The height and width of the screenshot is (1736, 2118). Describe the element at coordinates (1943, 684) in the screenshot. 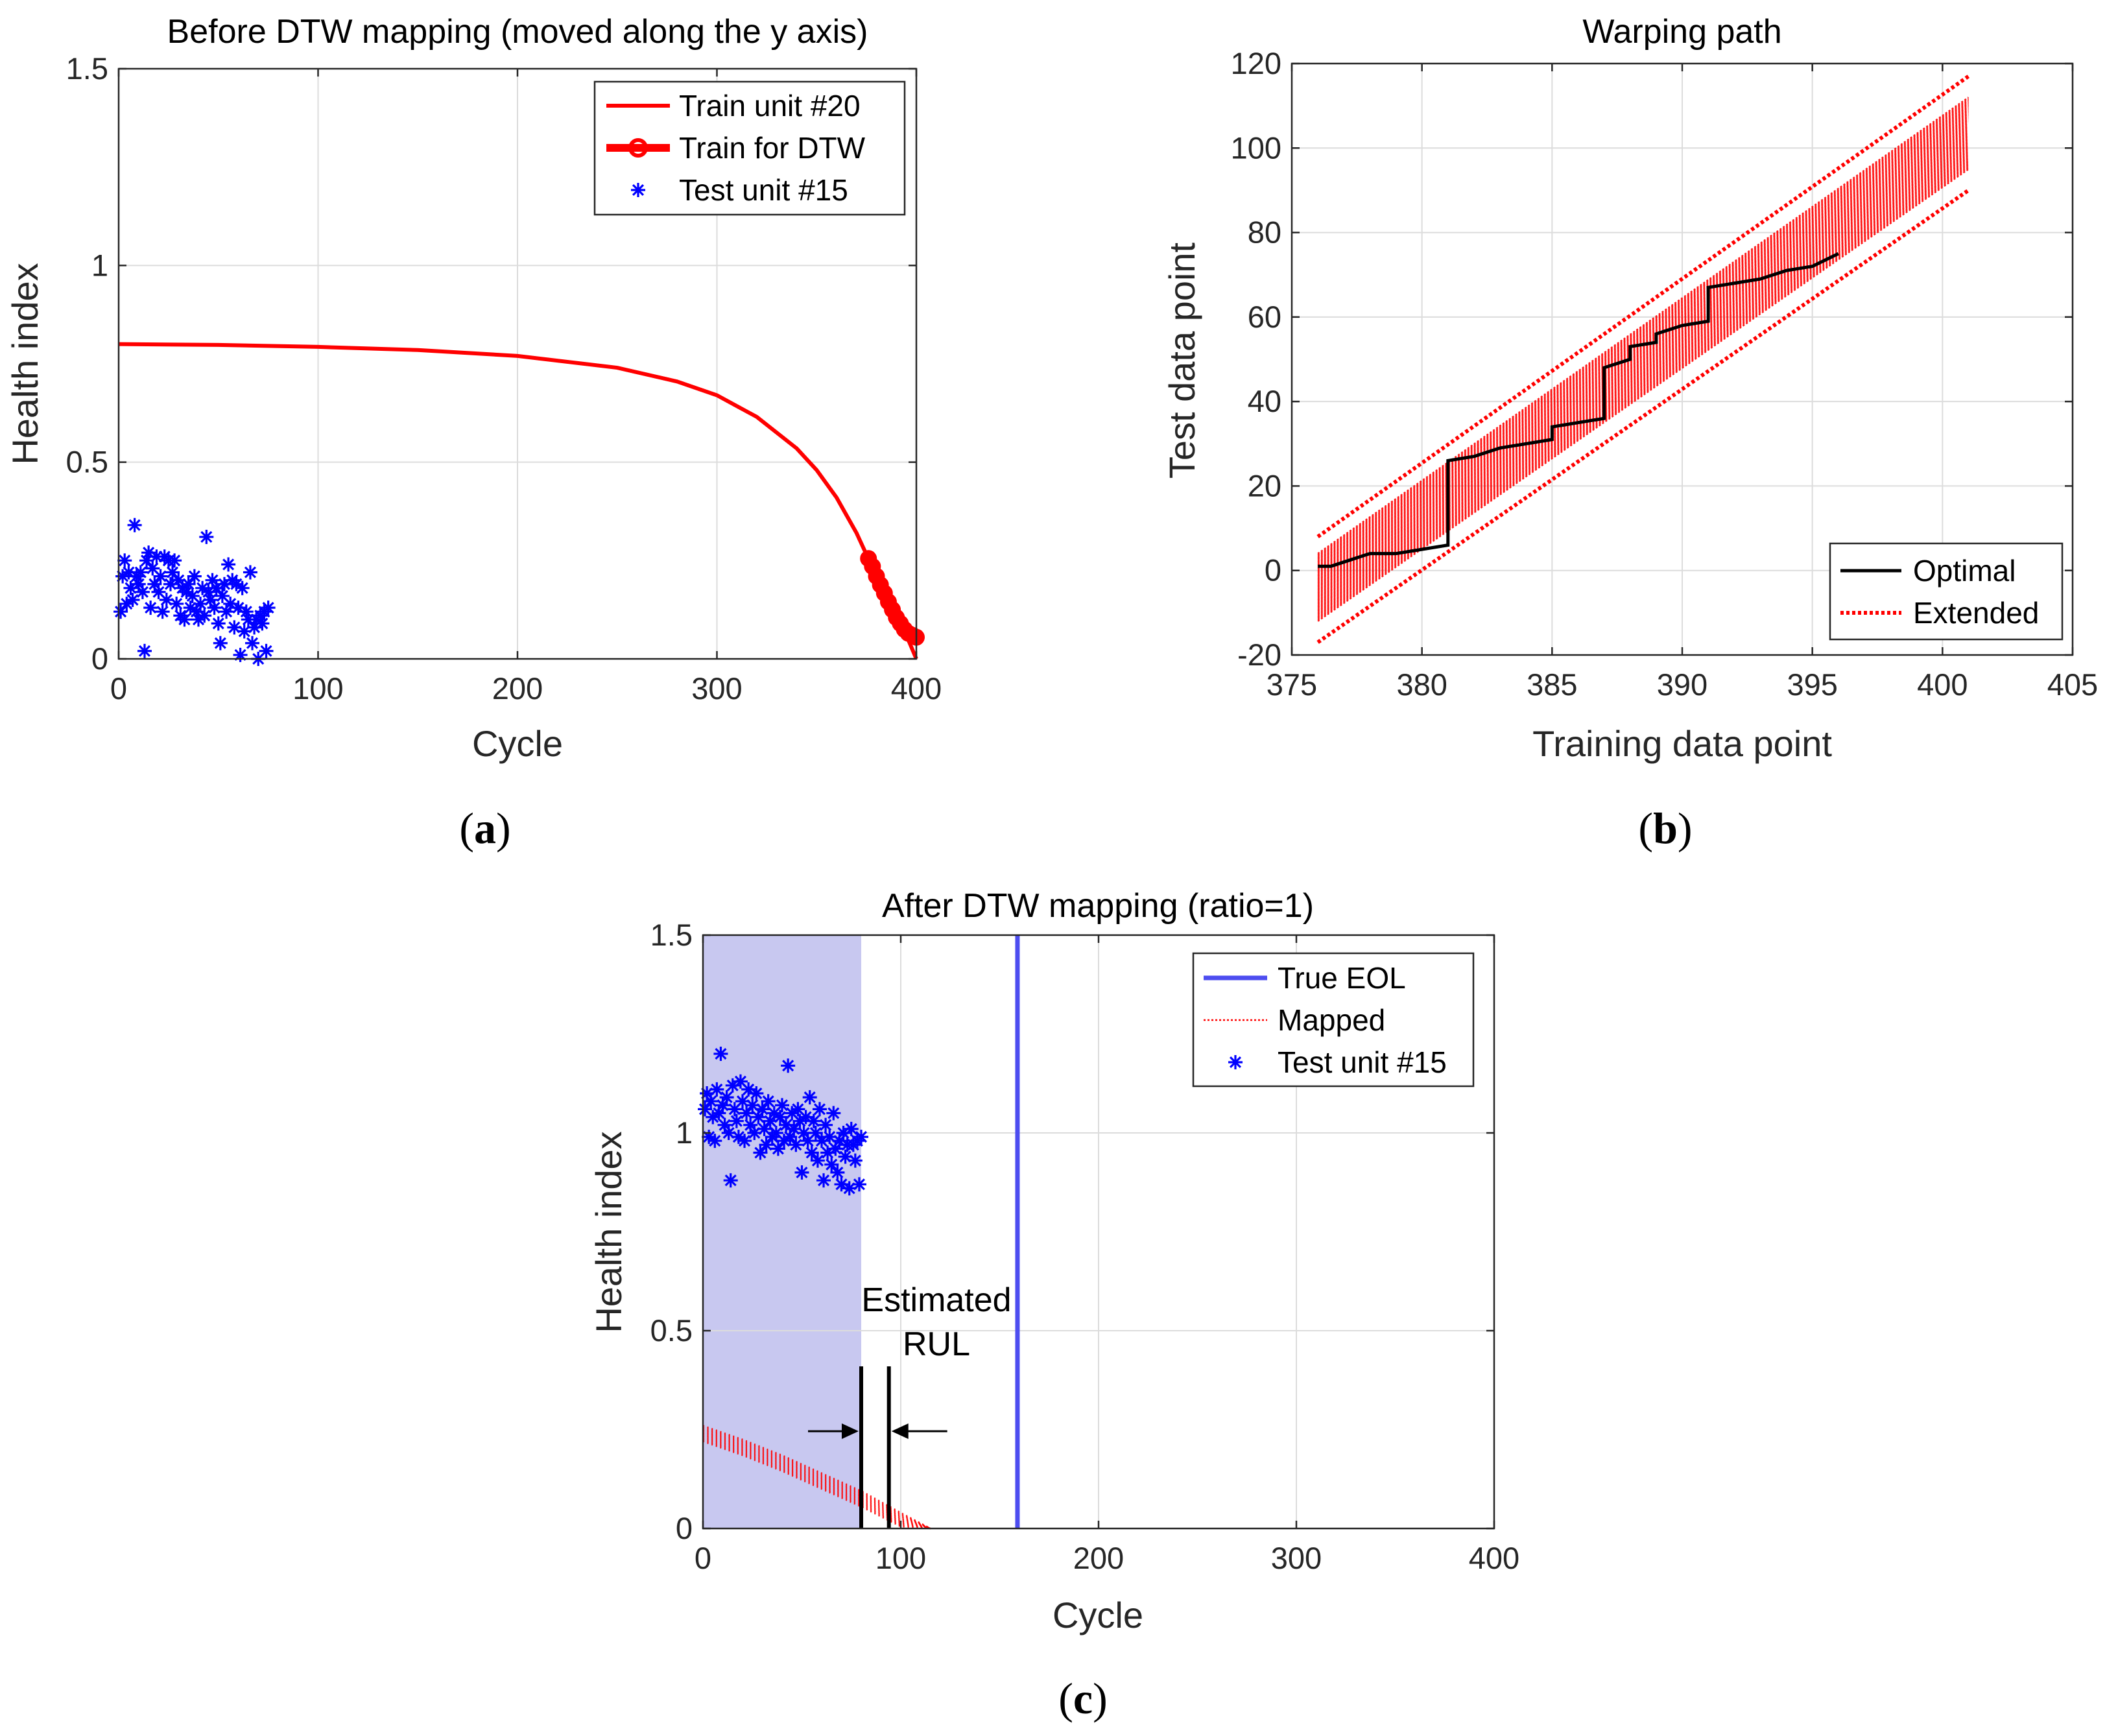

I see `panel-b-xtick-label: 400` at that location.